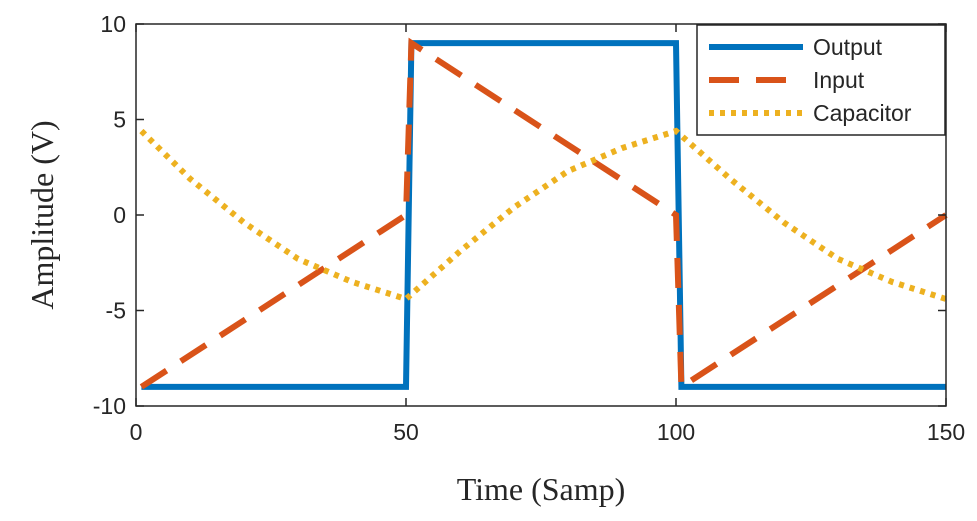 This screenshot has height=521, width=977. What do you see at coordinates (42, 214) in the screenshot?
I see `y-axis-title: Amplitude (V)` at bounding box center [42, 214].